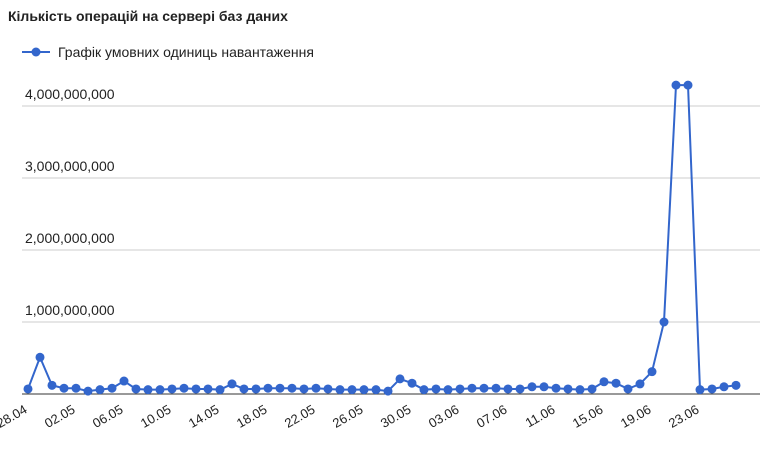  What do you see at coordinates (156, 416) in the screenshot?
I see `x-tick-label: 10.05` at bounding box center [156, 416].